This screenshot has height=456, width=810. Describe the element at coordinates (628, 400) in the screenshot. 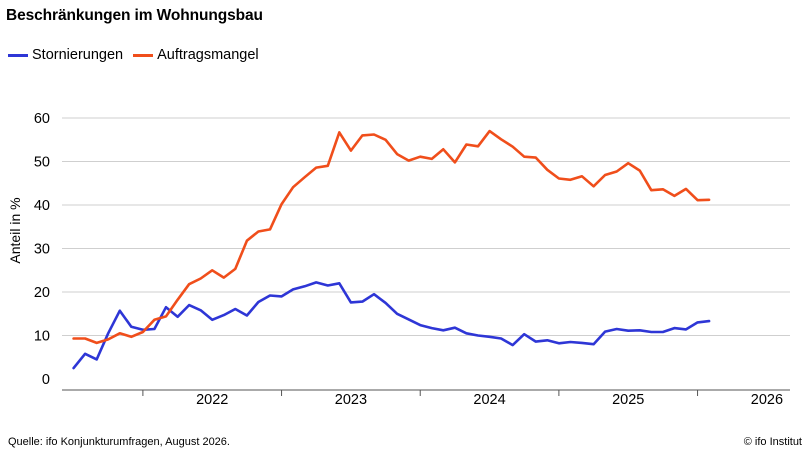

I see `x-tick-label: 2025` at that location.